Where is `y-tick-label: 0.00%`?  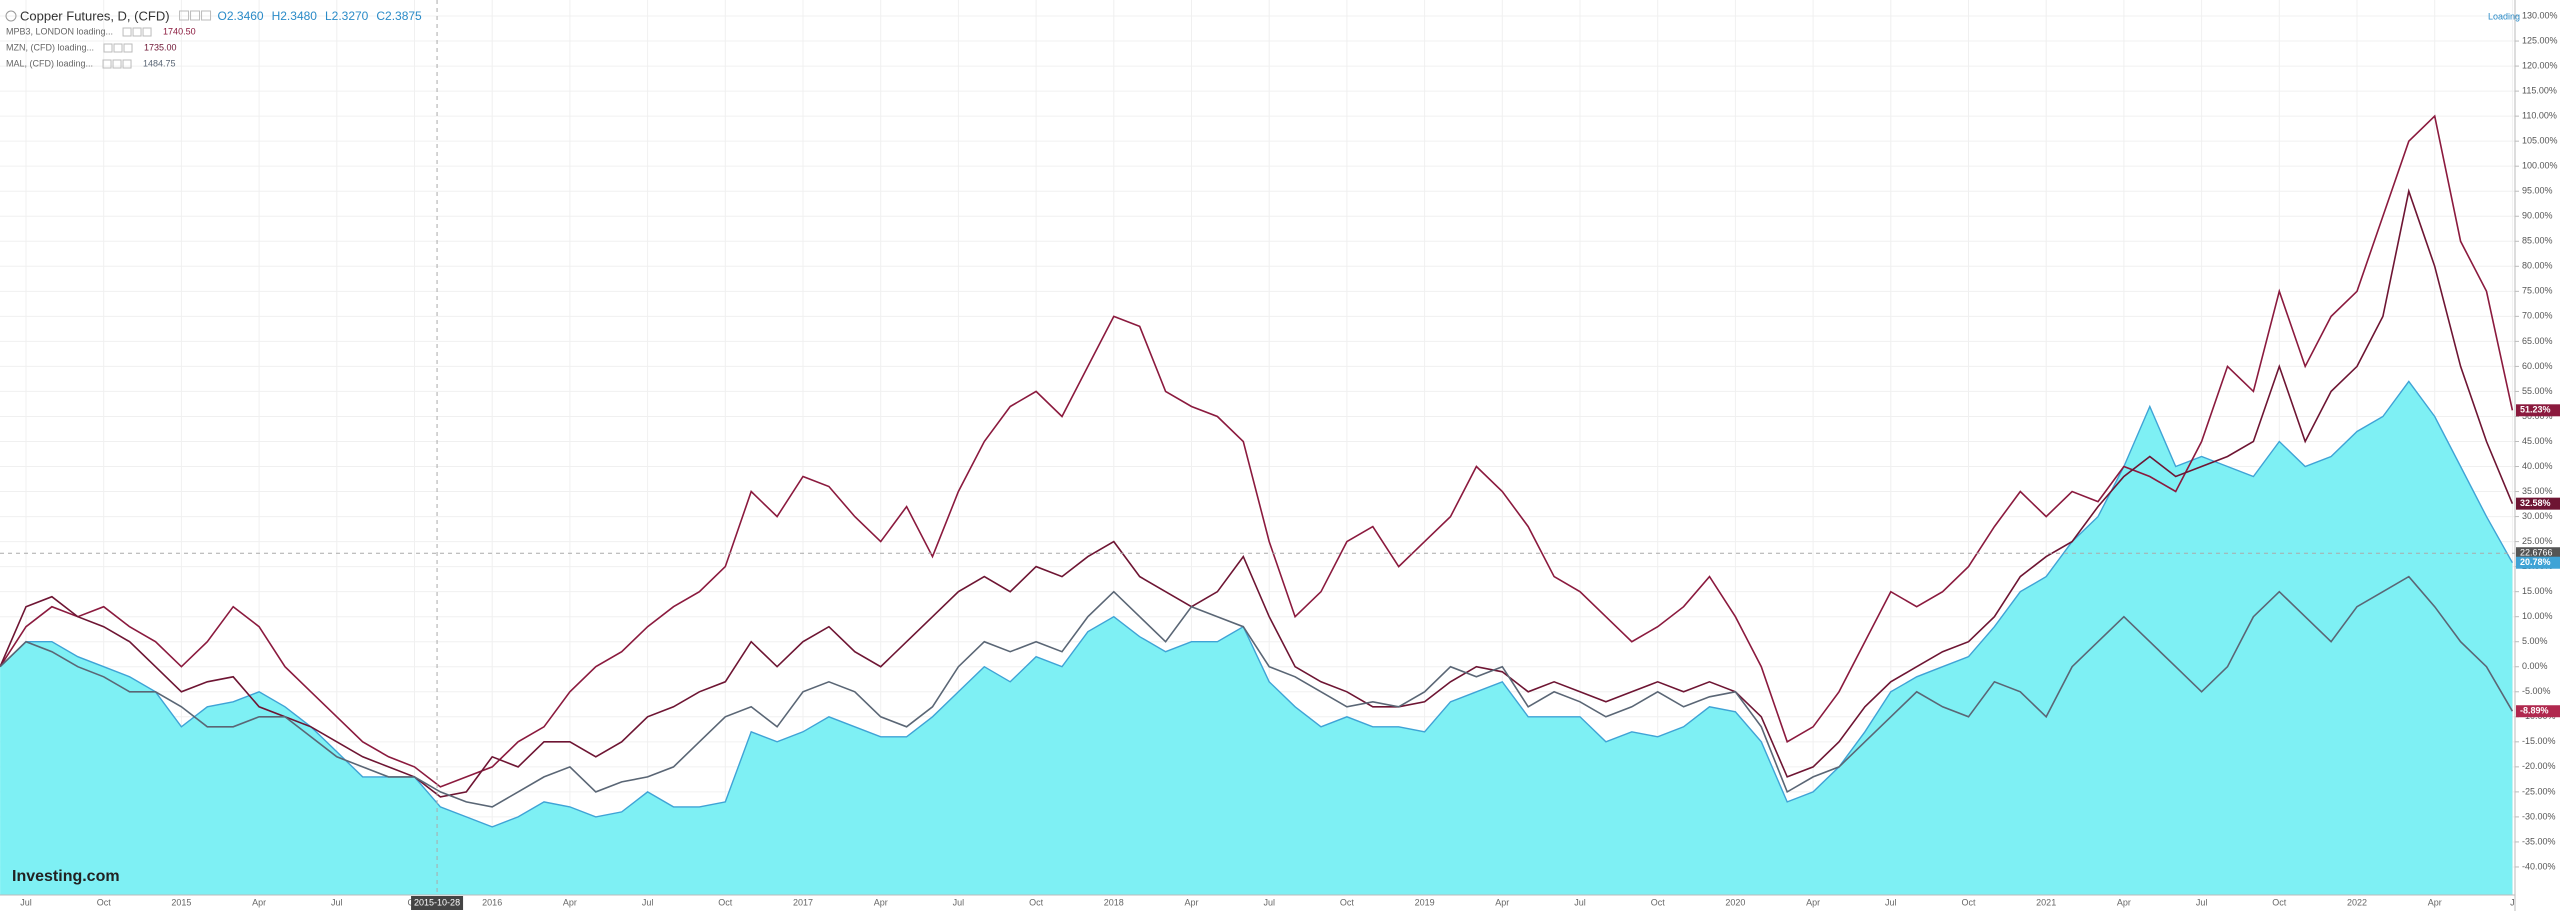
y-tick-label: 0.00% is located at coordinates (2535, 666).